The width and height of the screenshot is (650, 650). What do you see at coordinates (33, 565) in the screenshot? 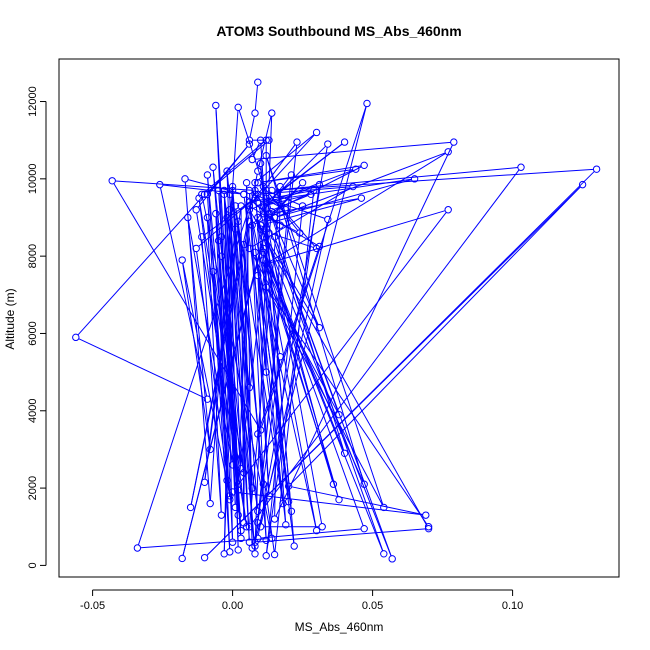
I see `y-tick-label: 0` at bounding box center [33, 565].